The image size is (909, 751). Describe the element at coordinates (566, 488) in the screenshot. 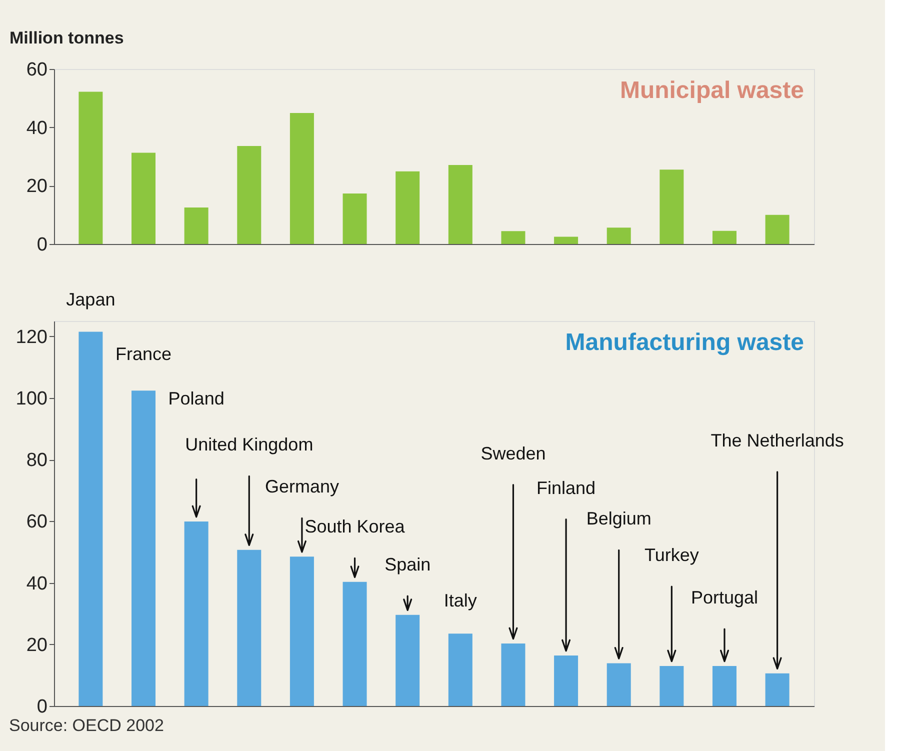

I see `x-tick-label: Finland` at that location.